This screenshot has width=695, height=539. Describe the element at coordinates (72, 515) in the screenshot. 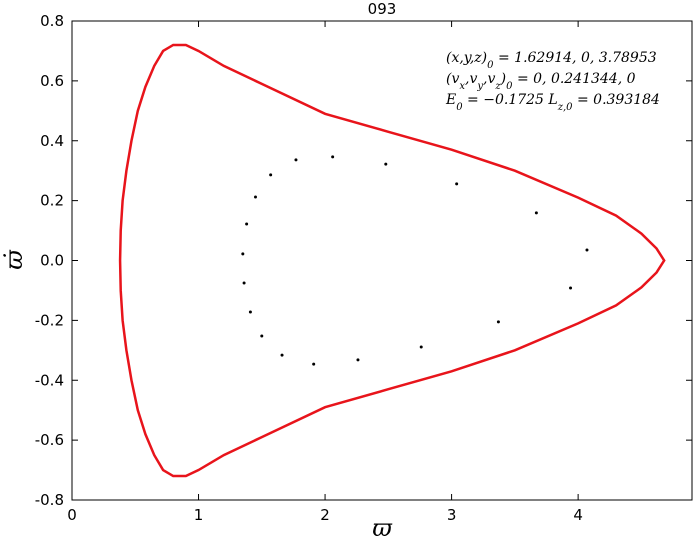

I see `x-tick-label: 0` at that location.